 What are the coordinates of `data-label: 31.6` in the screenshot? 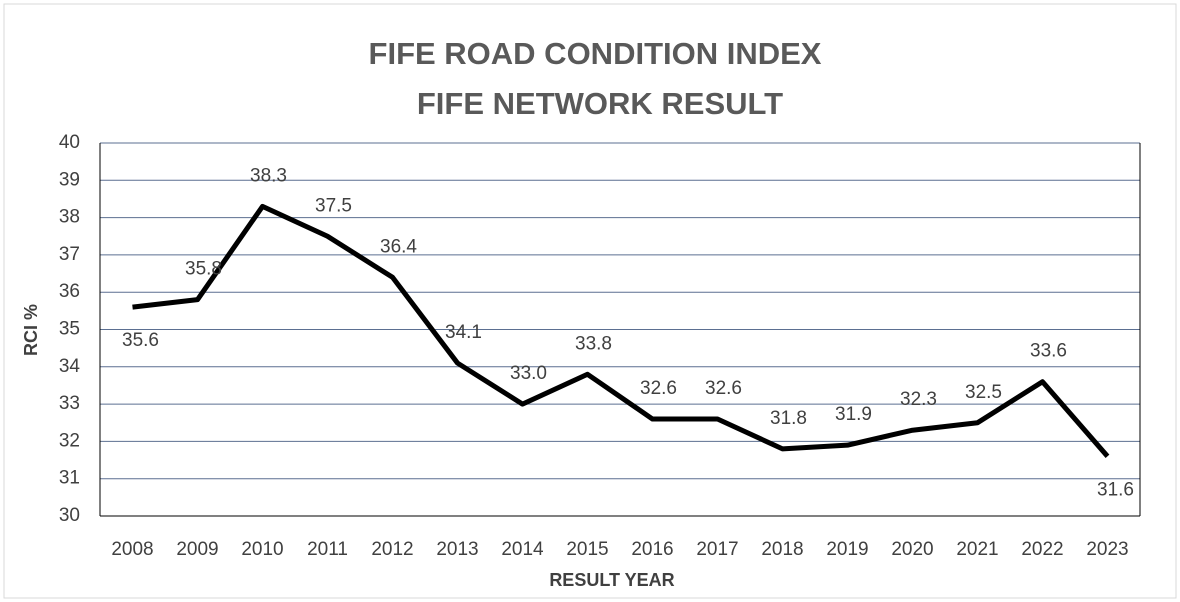 It's located at (1115, 489).